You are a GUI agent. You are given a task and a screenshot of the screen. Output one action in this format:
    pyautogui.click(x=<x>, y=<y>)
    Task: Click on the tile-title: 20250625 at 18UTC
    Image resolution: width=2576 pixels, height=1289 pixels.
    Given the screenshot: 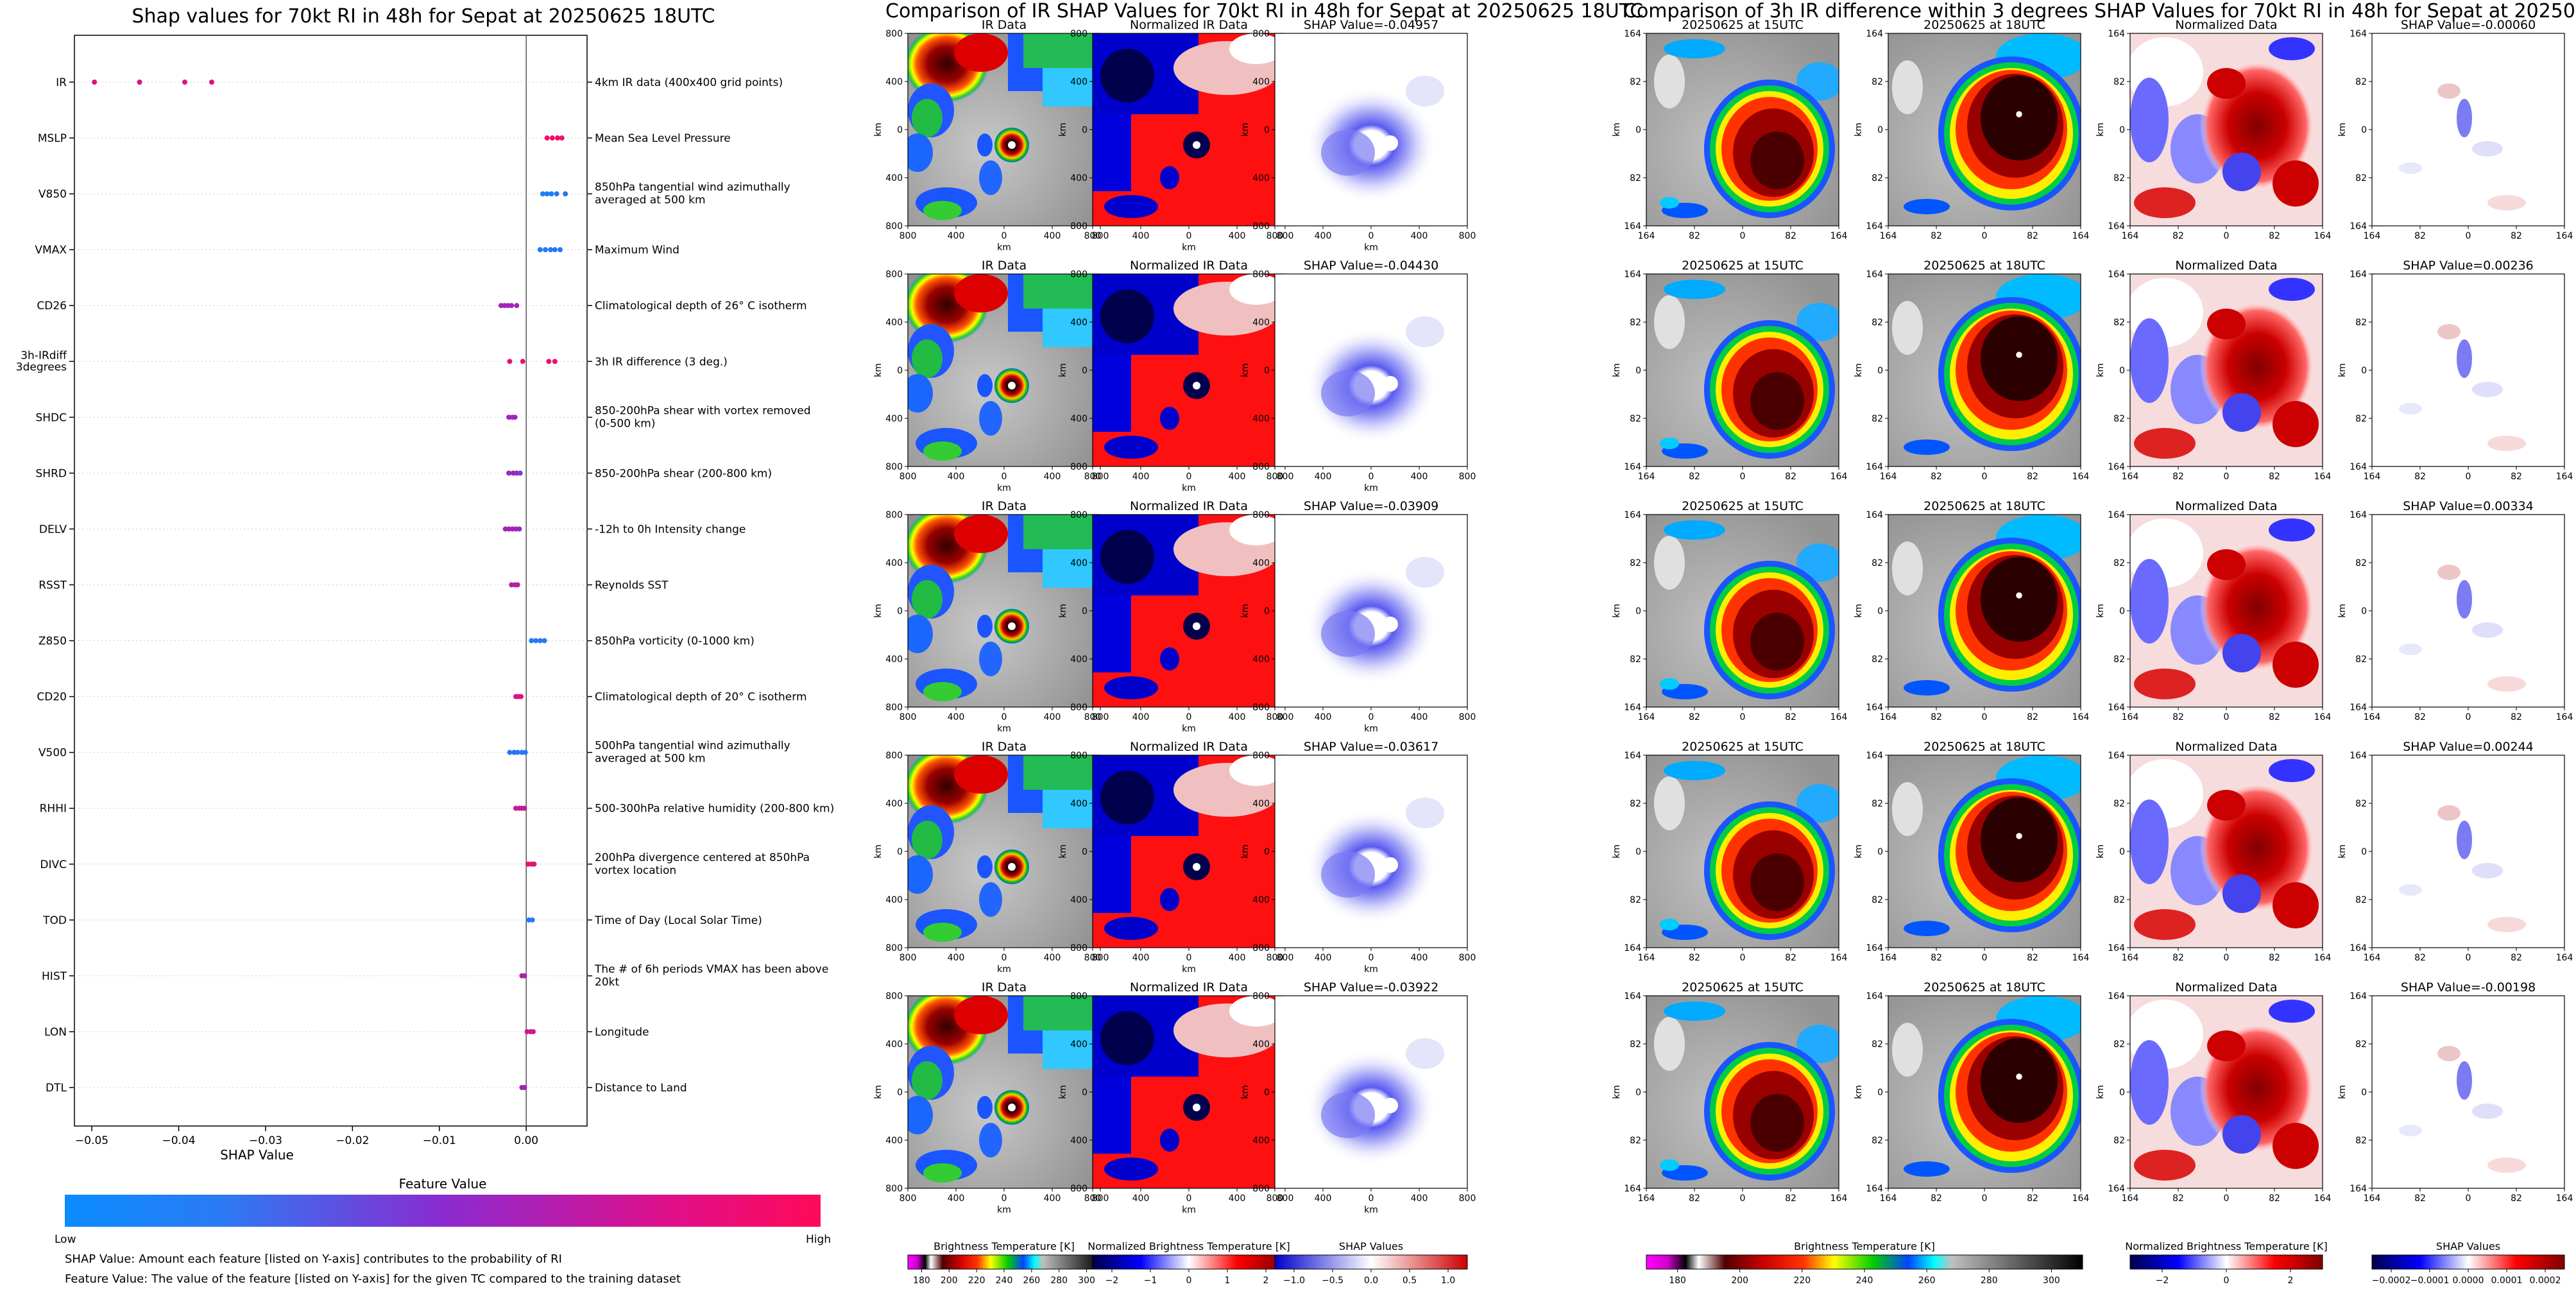 What is the action you would take?
    pyautogui.click(x=1984, y=987)
    